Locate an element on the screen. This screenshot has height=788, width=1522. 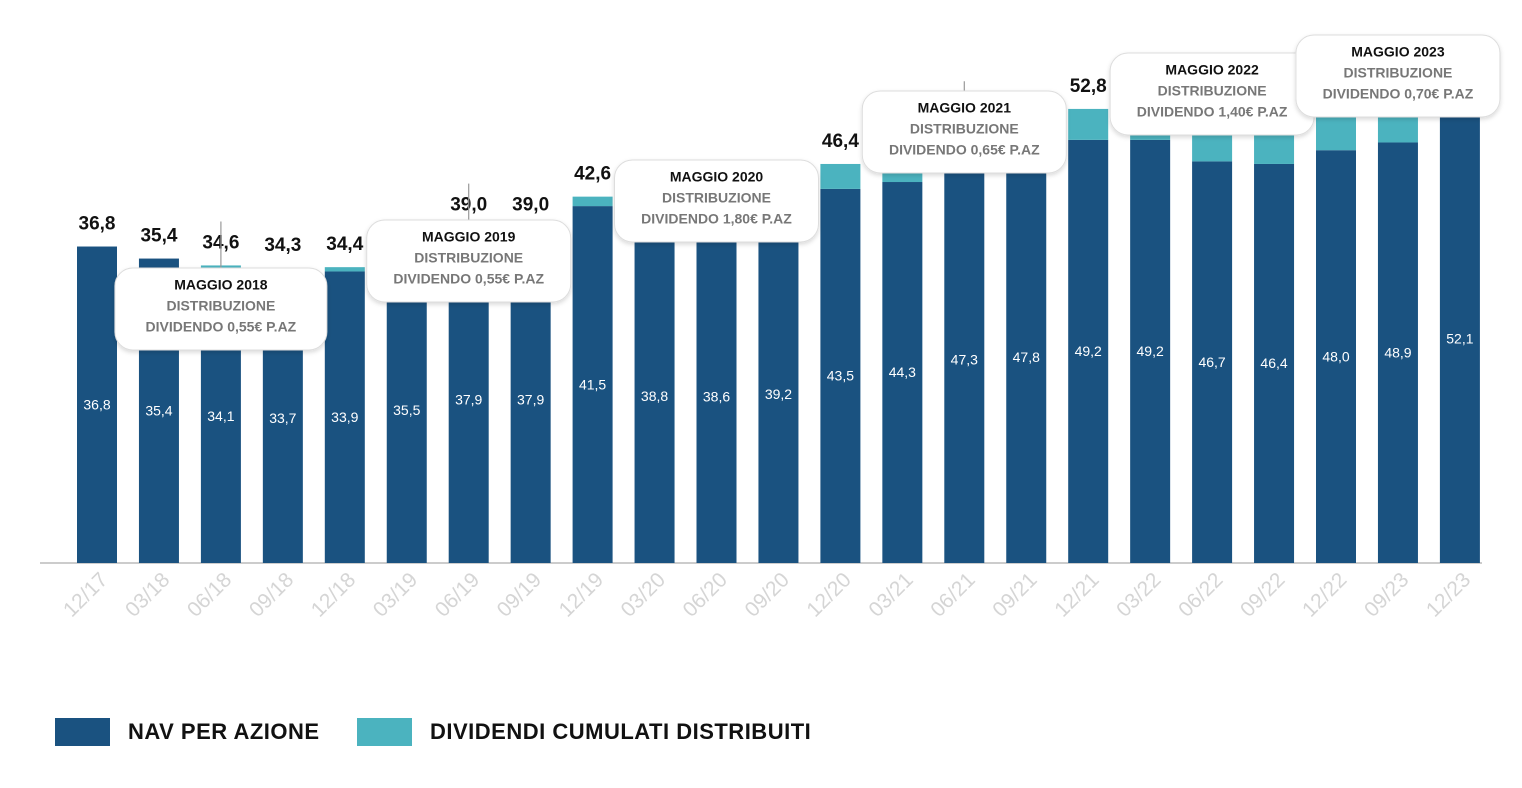
x-tick-label: 12/19 is located at coordinates (581, 594).